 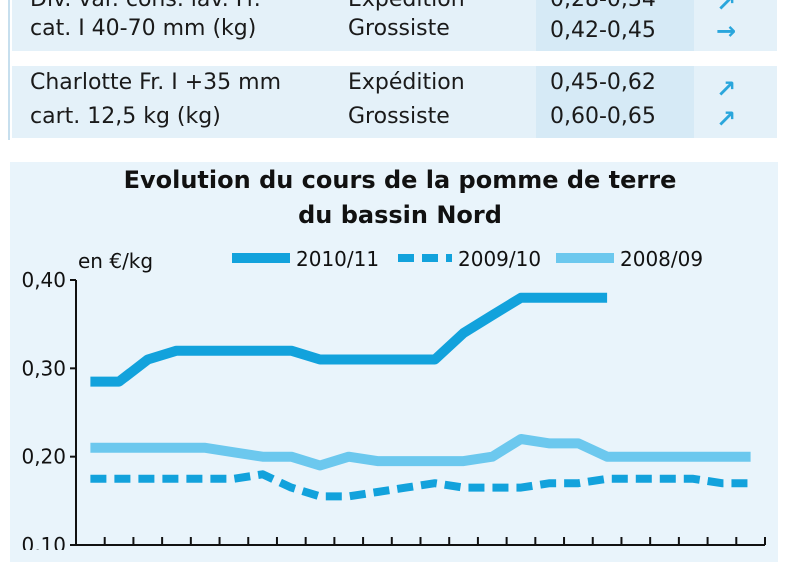 What do you see at coordinates (43, 368) in the screenshot?
I see `y-tick-label: 0,30` at bounding box center [43, 368].